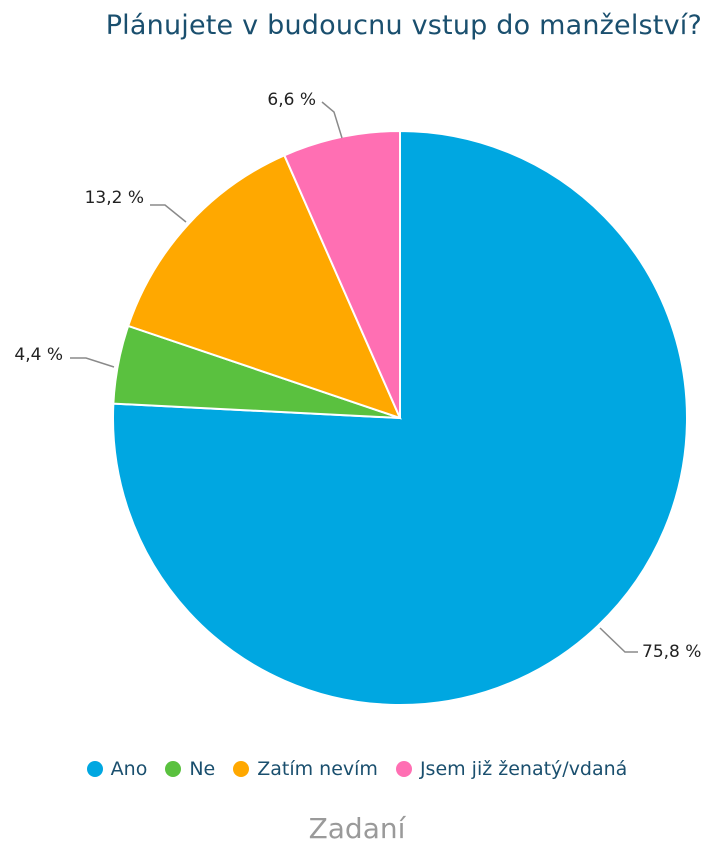 The image size is (714, 848). What do you see at coordinates (94, 769) in the screenshot?
I see `legend-marker-ano` at bounding box center [94, 769].